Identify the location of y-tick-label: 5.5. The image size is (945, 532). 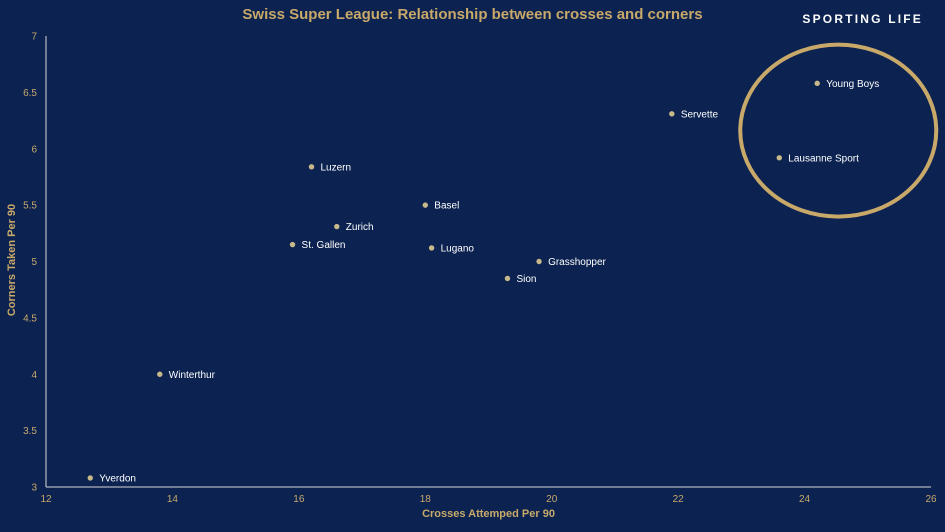
(30, 206).